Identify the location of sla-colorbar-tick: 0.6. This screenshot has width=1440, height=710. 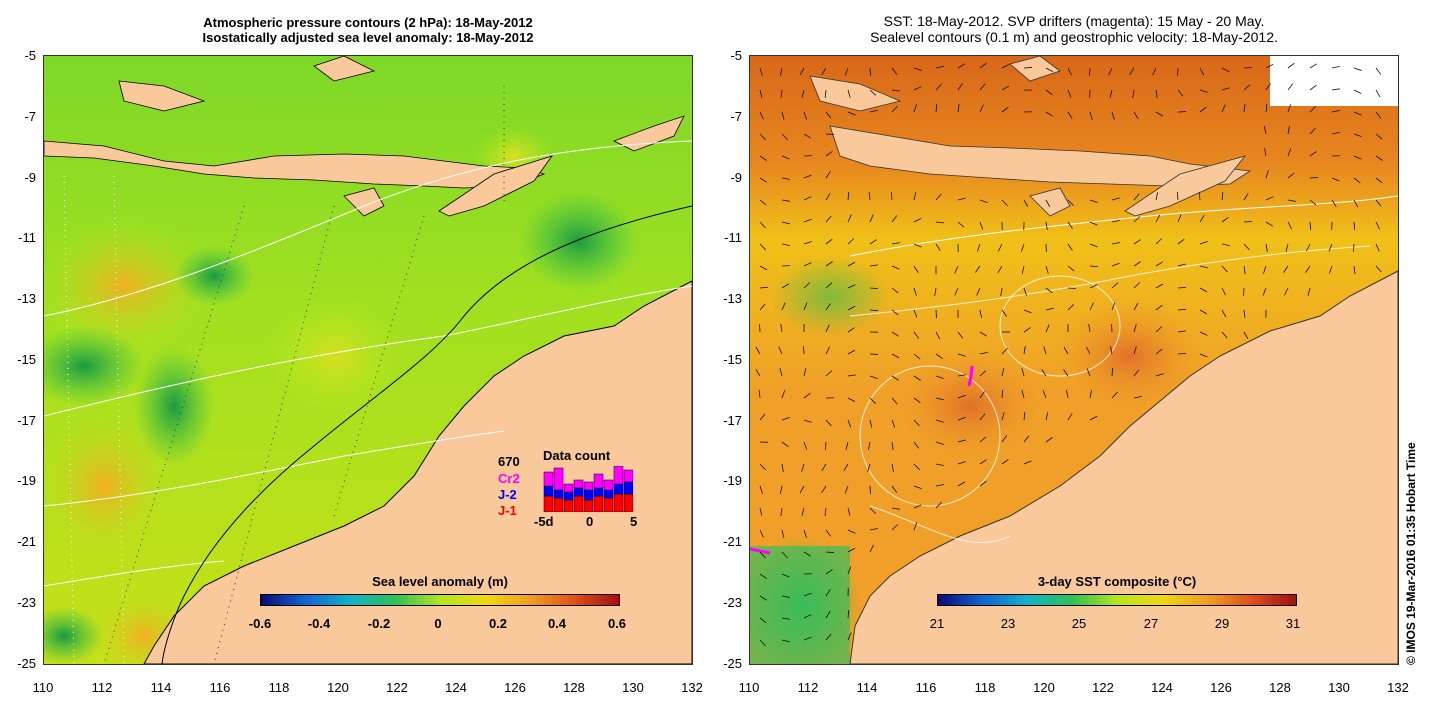
(617, 623).